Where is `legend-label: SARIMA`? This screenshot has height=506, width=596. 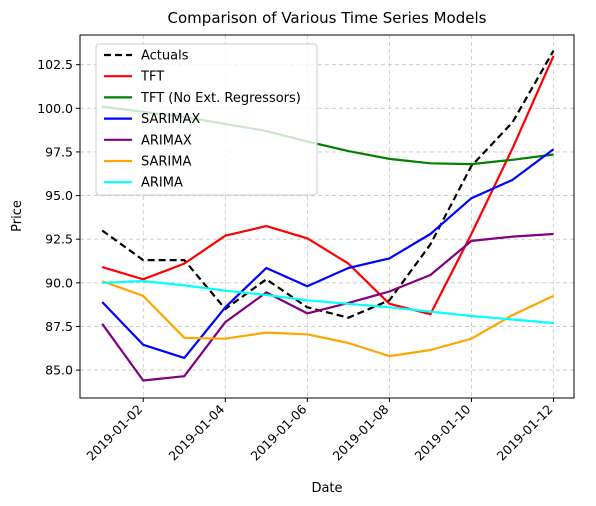 legend-label: SARIMA is located at coordinates (166, 162).